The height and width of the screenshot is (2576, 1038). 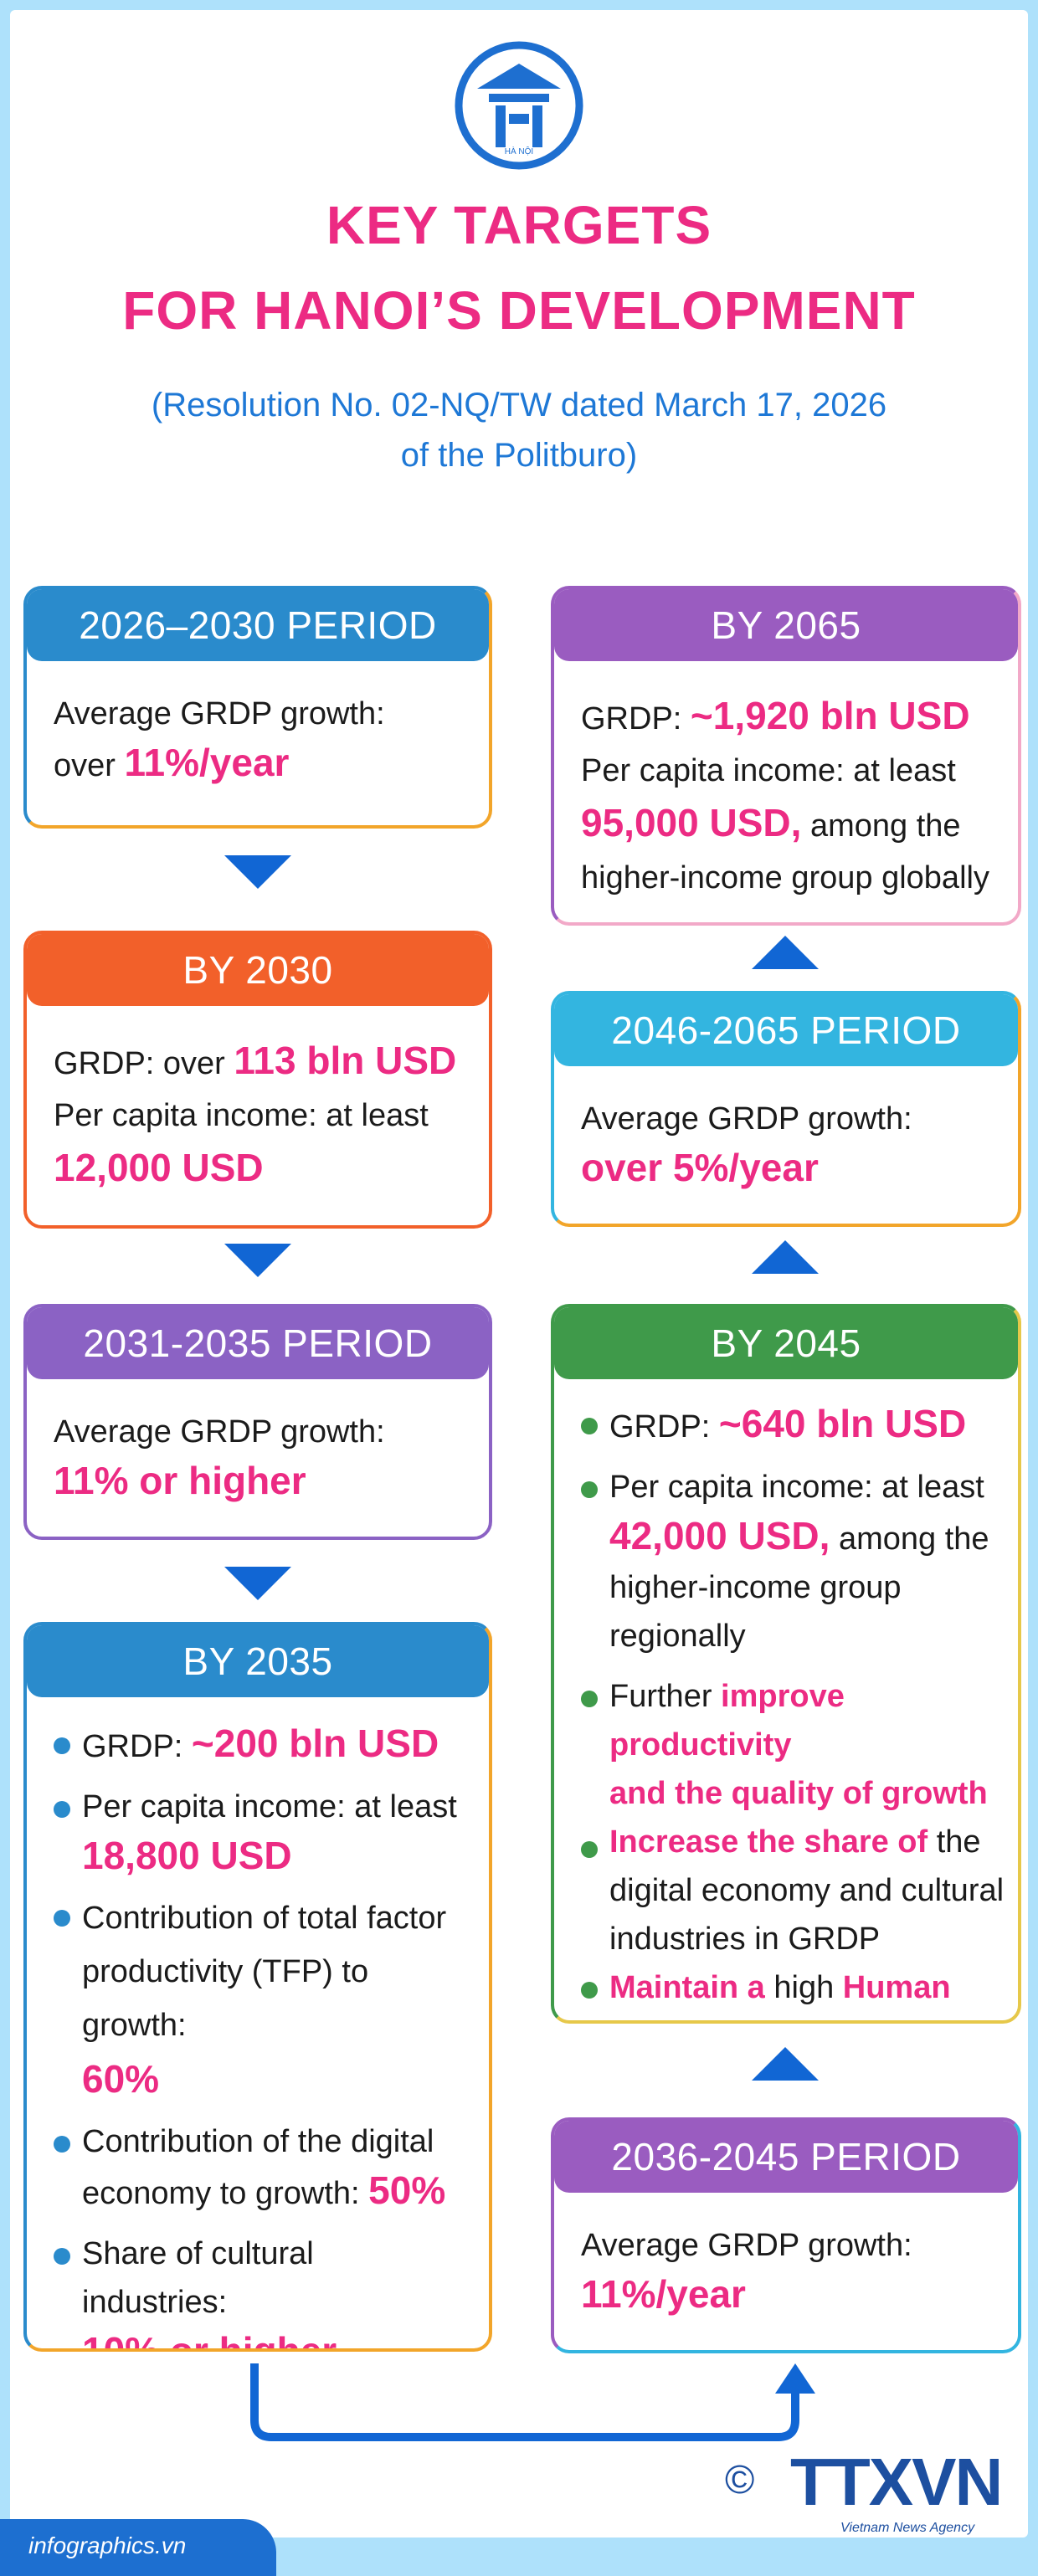 I want to click on productivity-highlight-line1: improve productivity, so click(x=727, y=1721).